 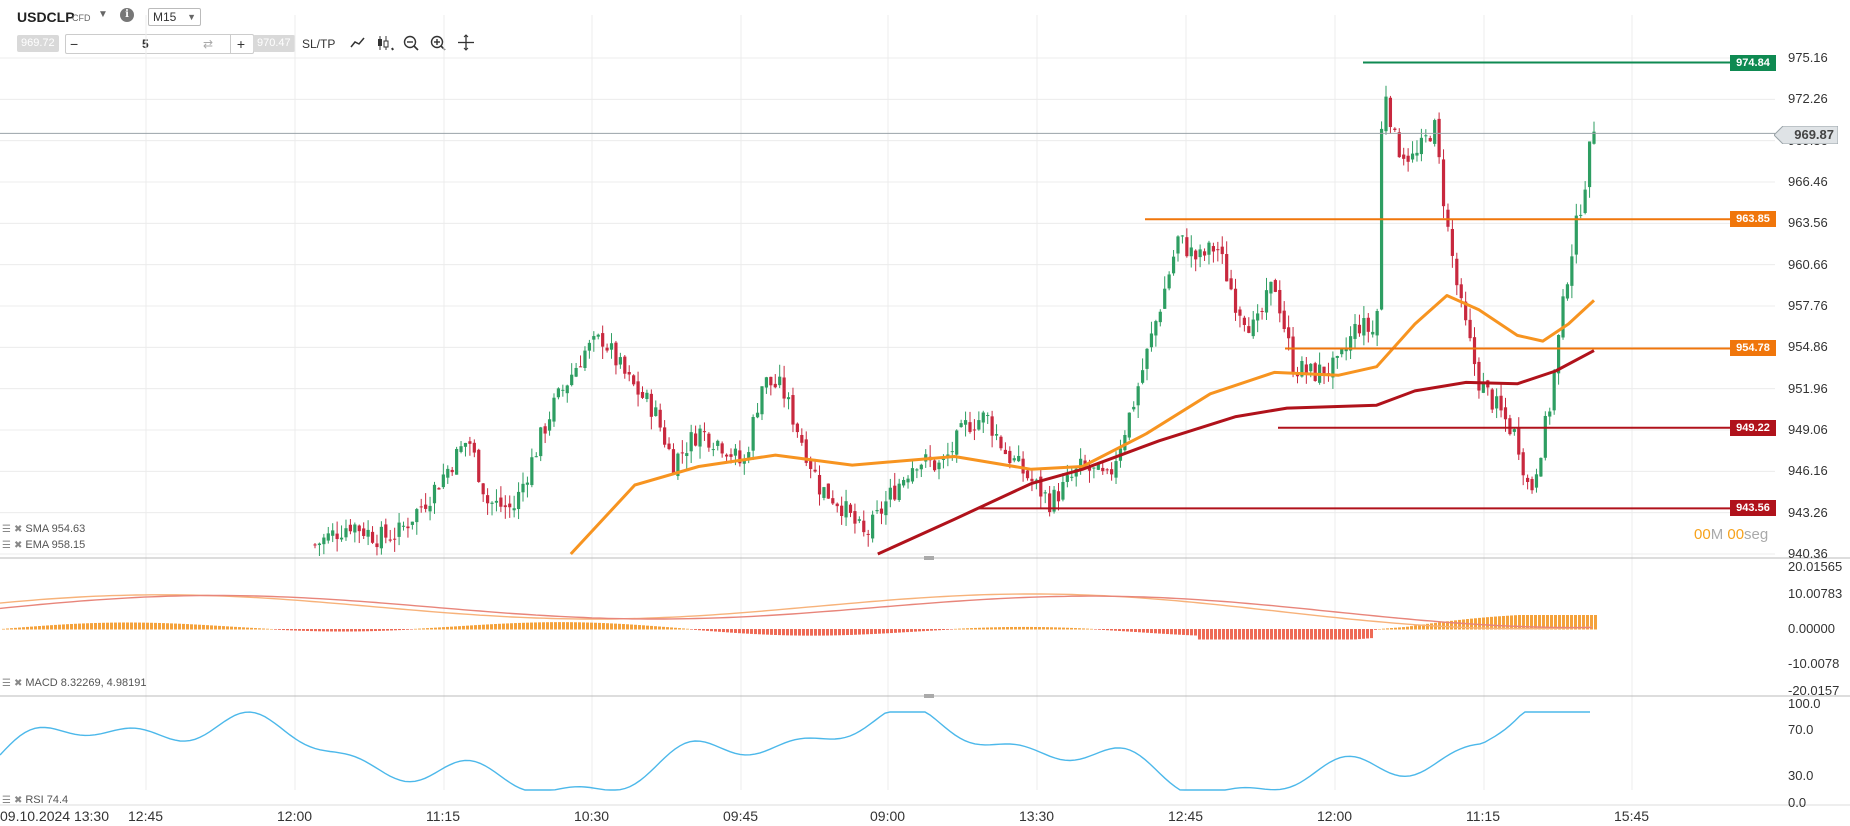 I want to click on sma-legend-label: SMA 954.63, so click(x=55, y=529).